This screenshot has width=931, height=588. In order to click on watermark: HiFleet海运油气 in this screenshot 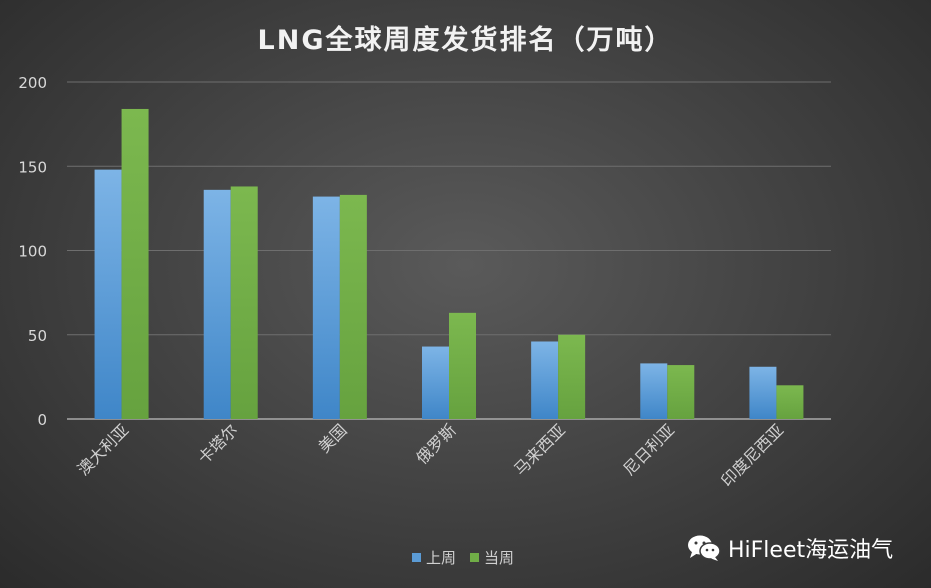, I will do `click(789, 548)`.